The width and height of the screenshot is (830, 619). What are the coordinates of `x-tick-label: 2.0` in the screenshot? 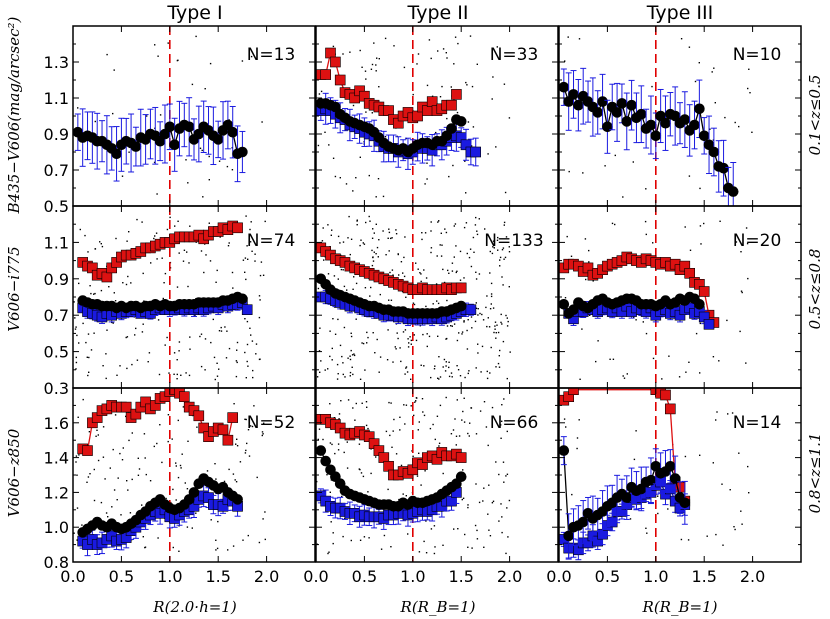 It's located at (266, 576).